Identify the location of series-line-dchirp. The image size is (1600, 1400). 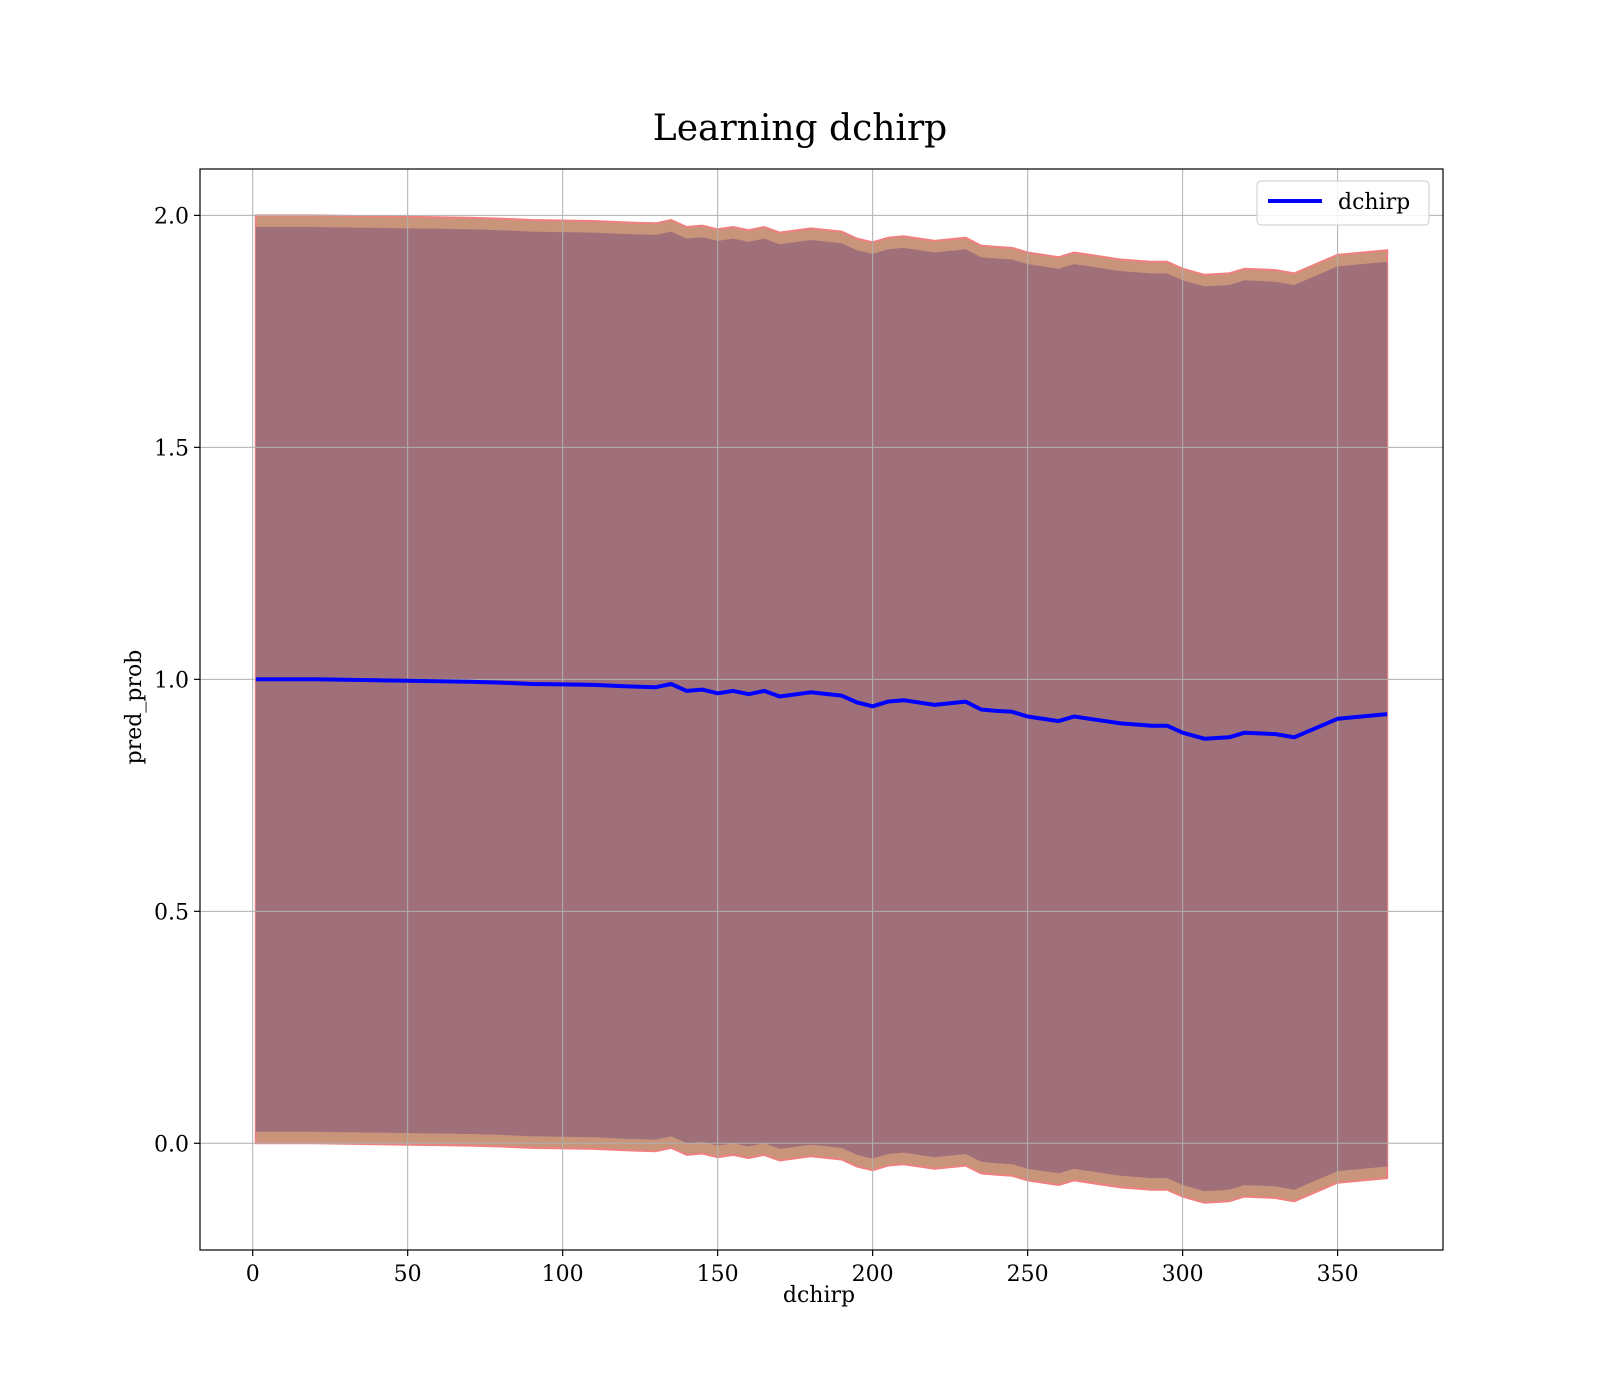
(821, 709).